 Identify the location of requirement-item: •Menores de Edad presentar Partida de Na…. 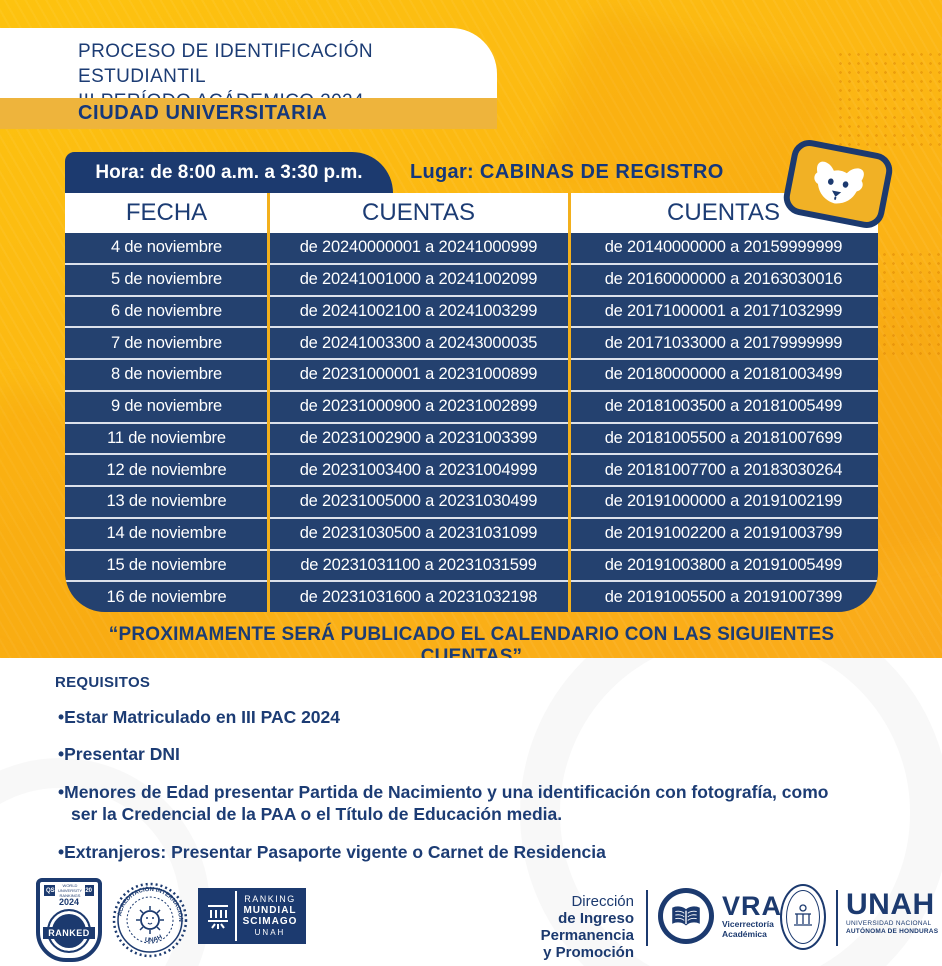
(443, 803).